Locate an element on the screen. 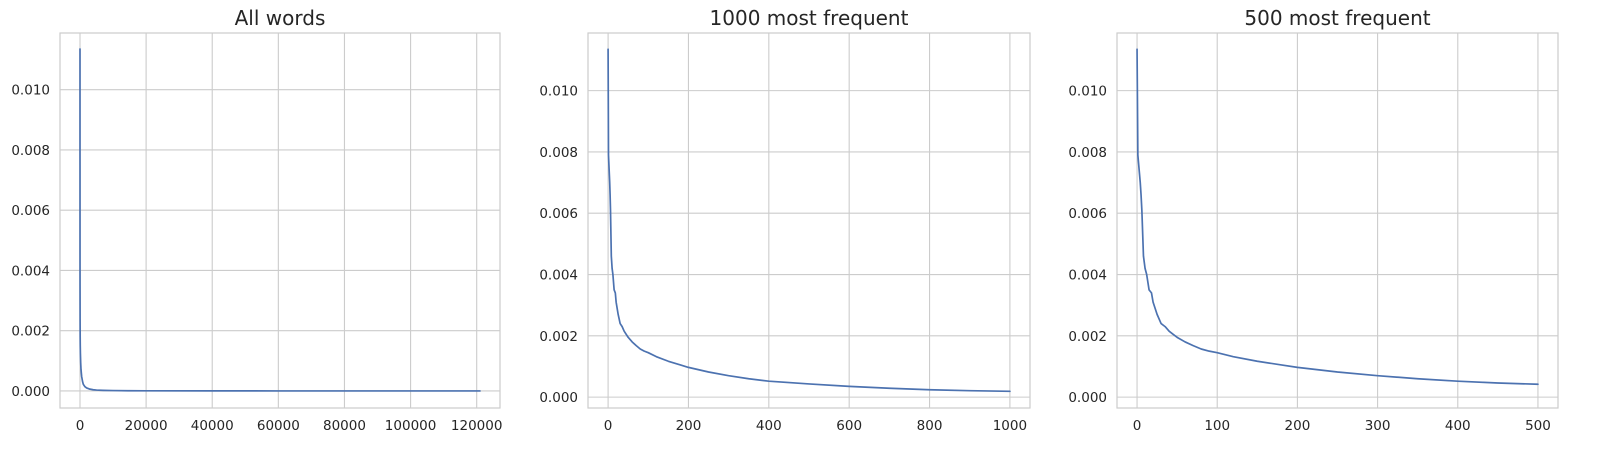 This screenshot has width=1621, height=456. x-tick-label: 20000 is located at coordinates (146, 426).